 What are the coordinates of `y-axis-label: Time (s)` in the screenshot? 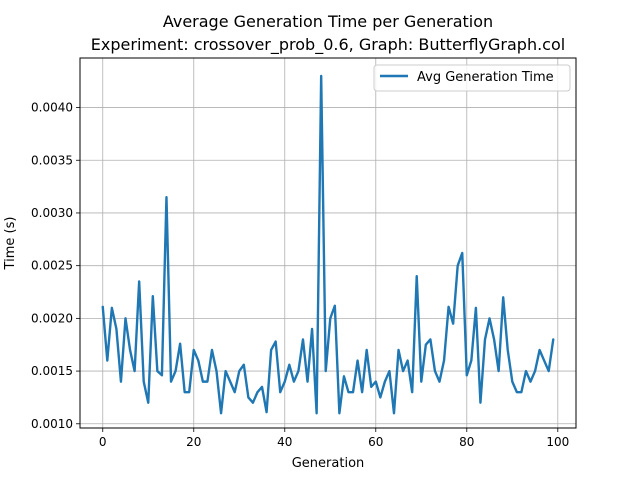 It's located at (10, 244).